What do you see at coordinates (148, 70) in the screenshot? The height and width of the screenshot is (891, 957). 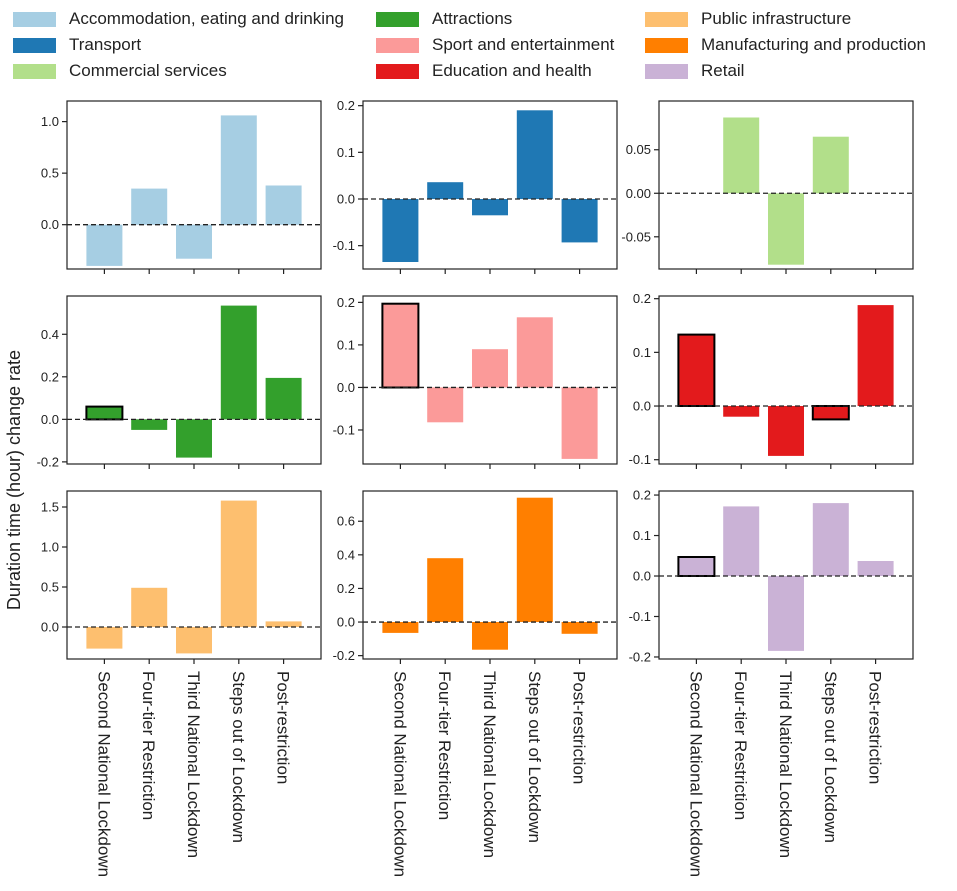 I see `legend-label: Commercial services` at bounding box center [148, 70].